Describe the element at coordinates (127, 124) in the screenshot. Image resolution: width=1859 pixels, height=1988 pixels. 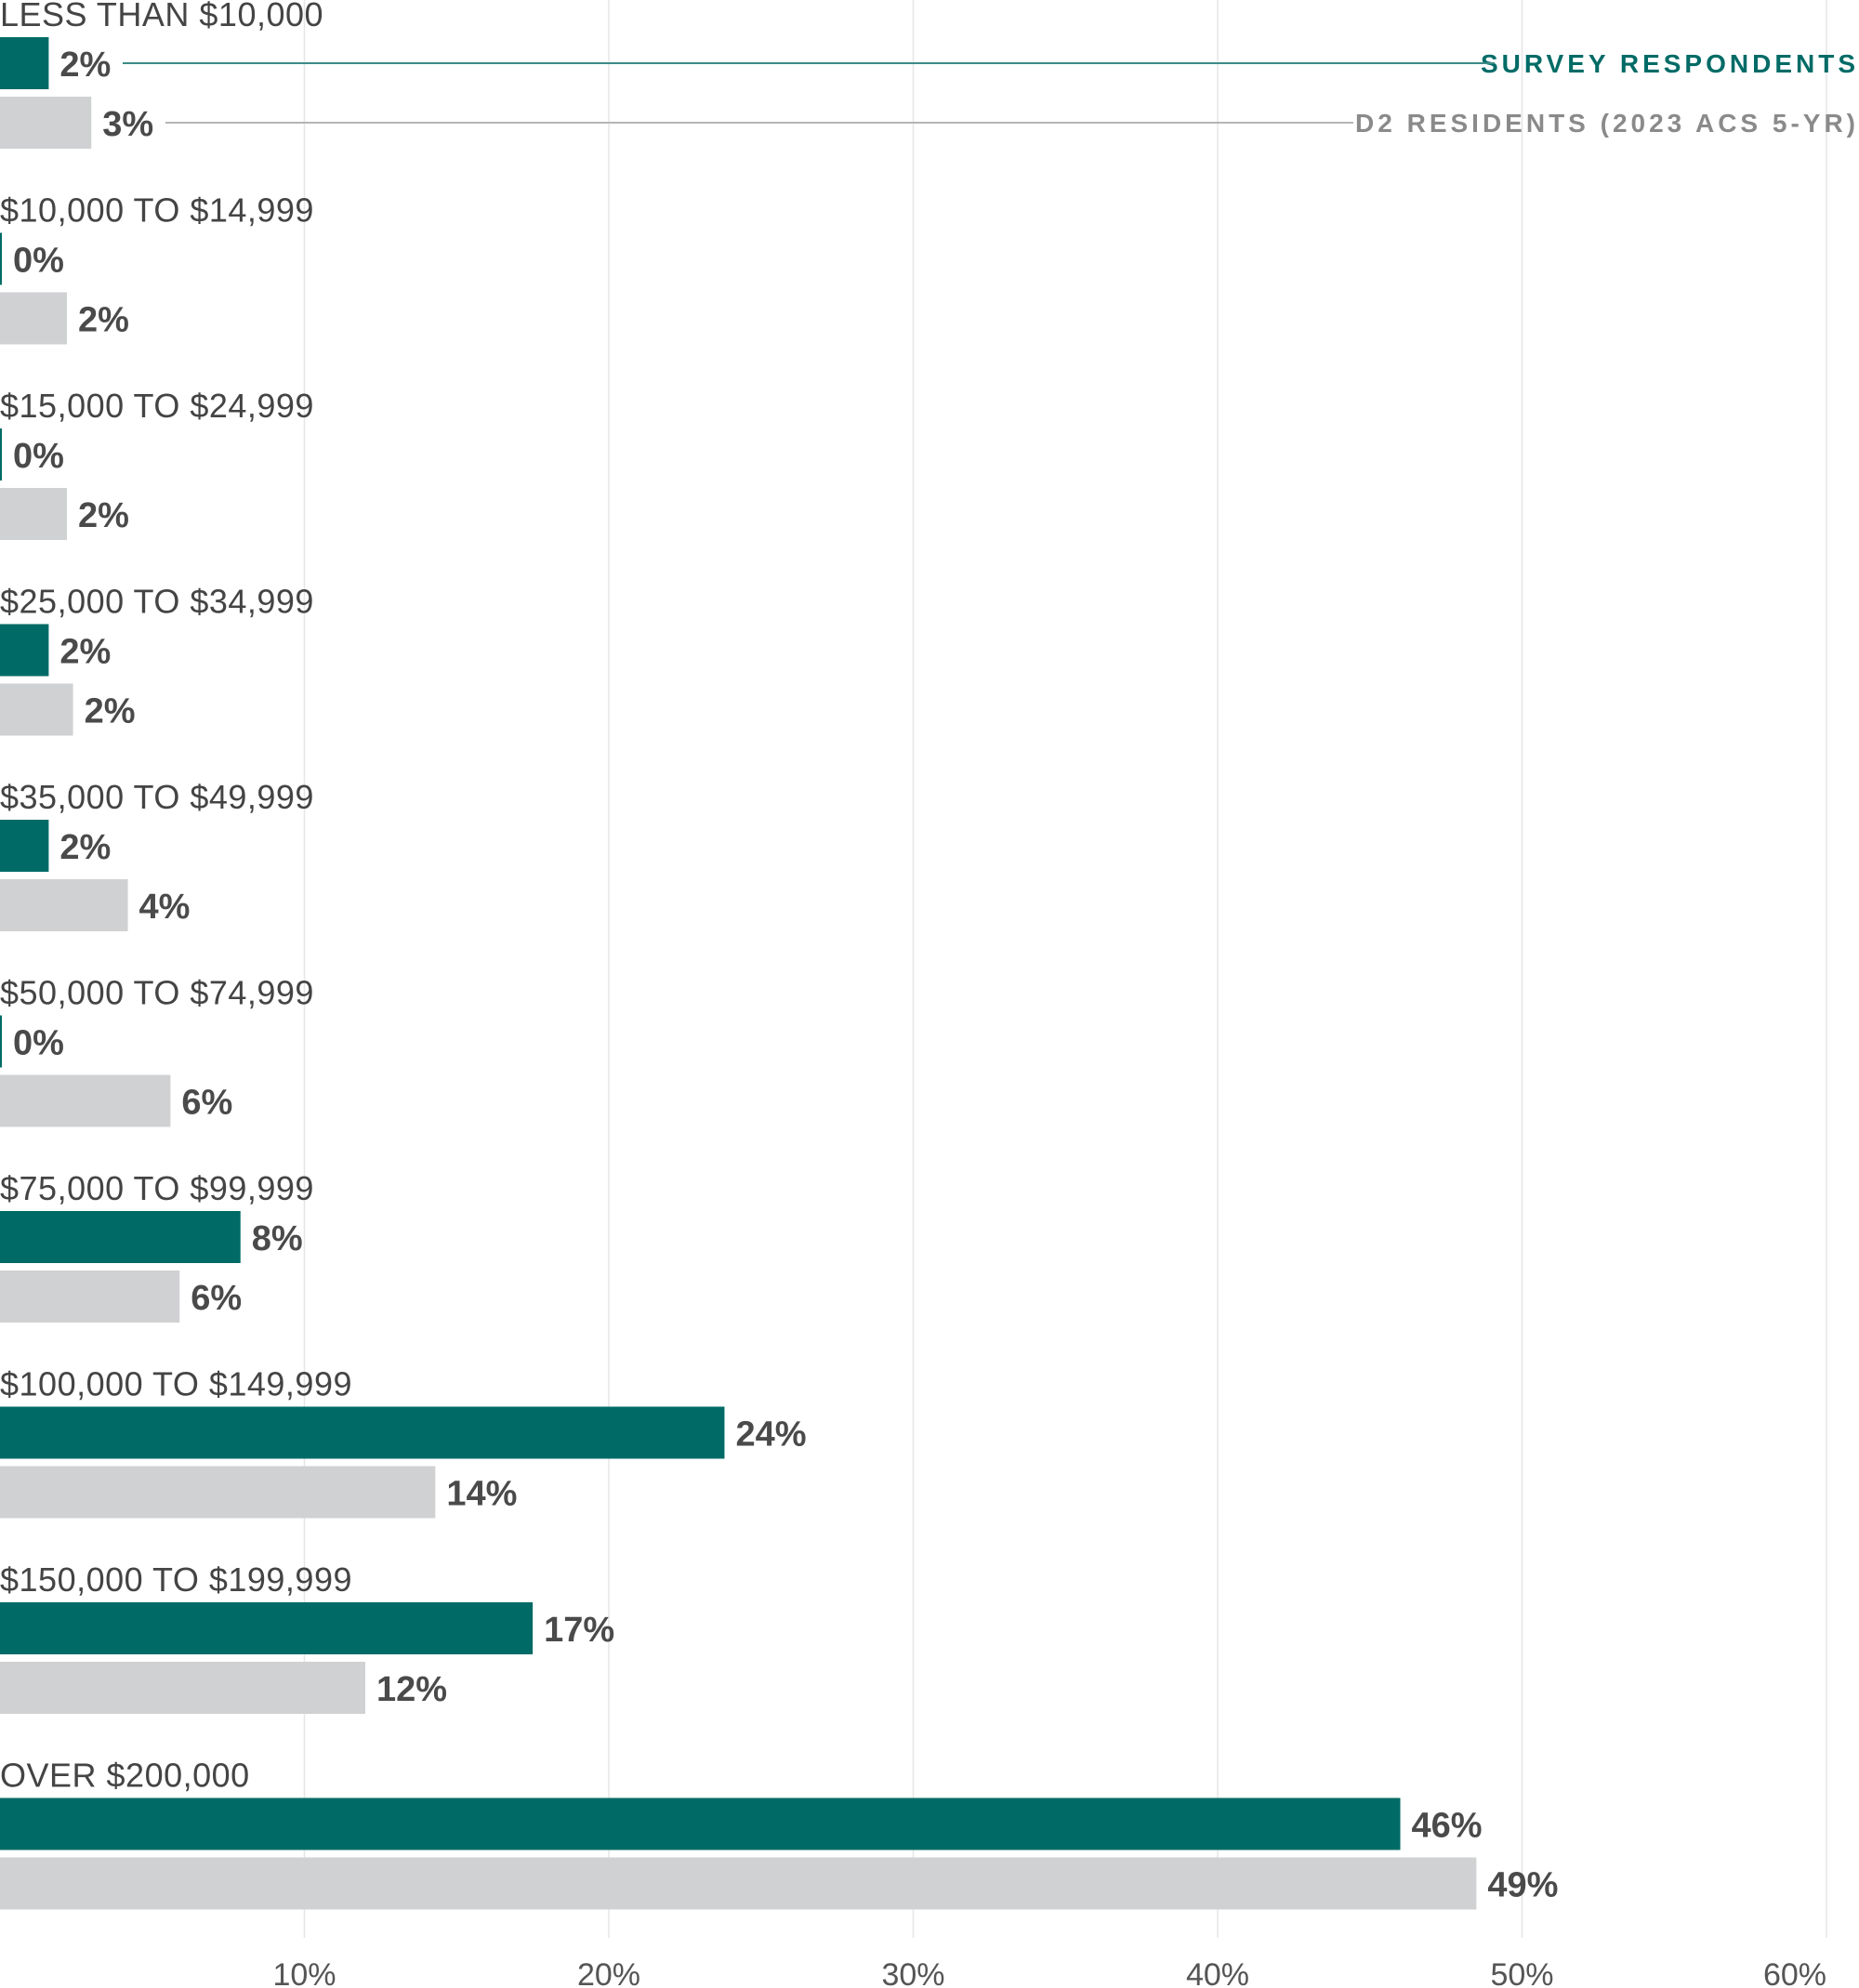
I see `value-label: 3%` at that location.